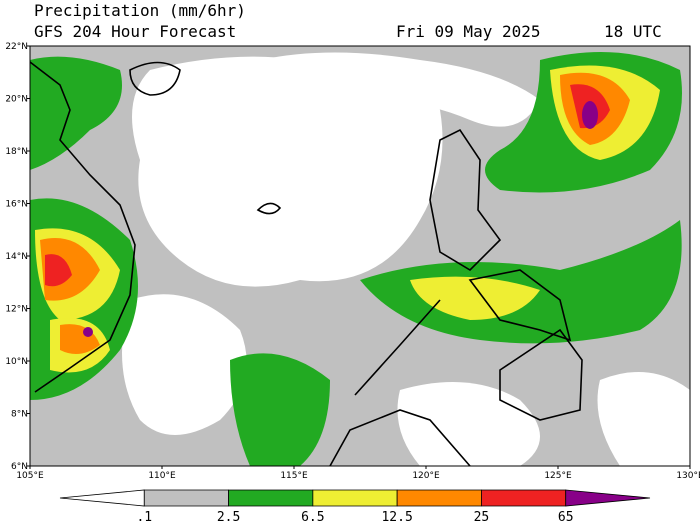  I want to click on lat-label: 22°N, so click(16, 47).